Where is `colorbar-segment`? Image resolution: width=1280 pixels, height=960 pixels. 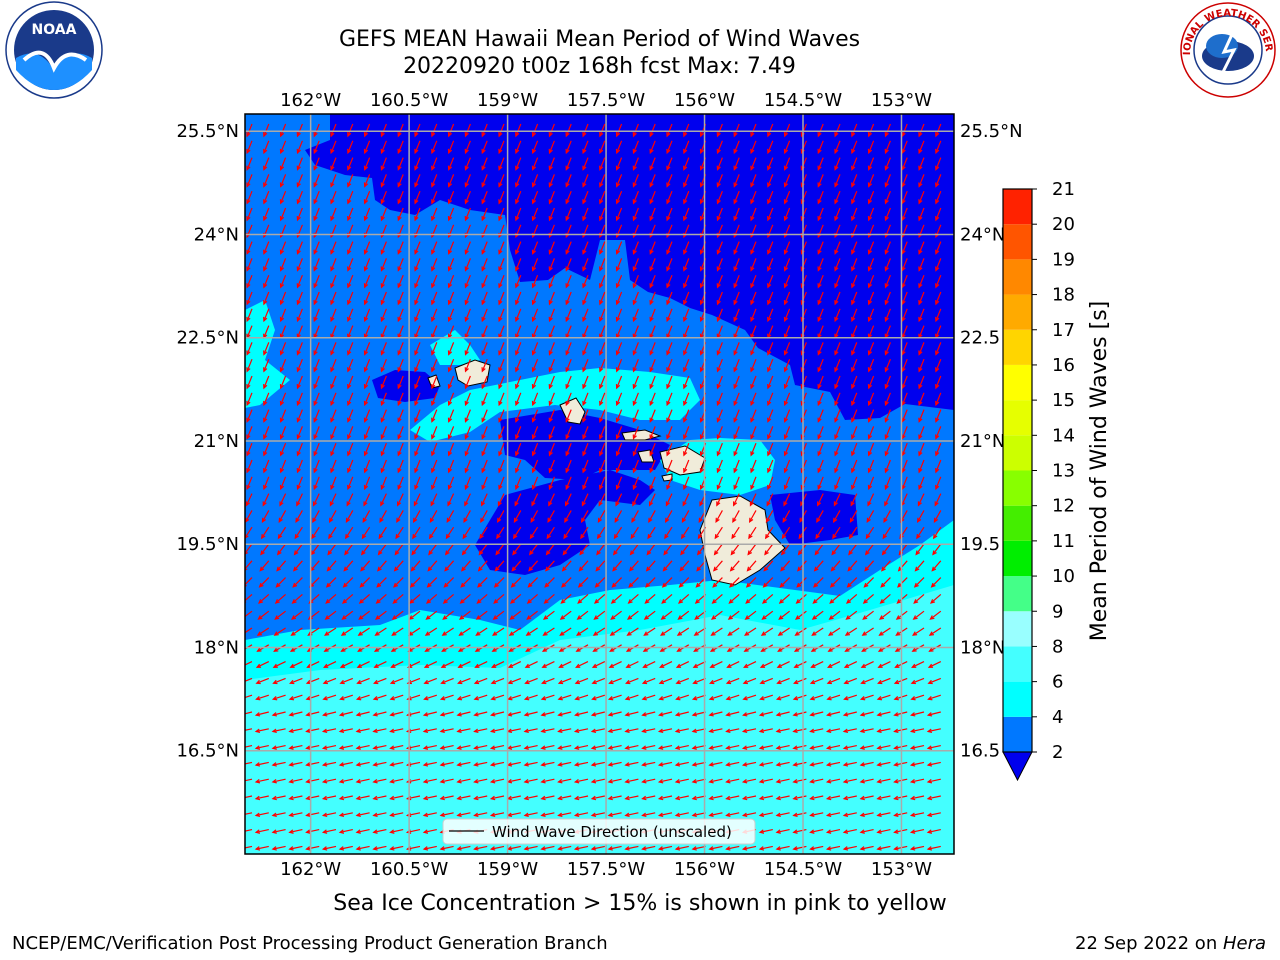 colorbar-segment is located at coordinates (1017, 558).